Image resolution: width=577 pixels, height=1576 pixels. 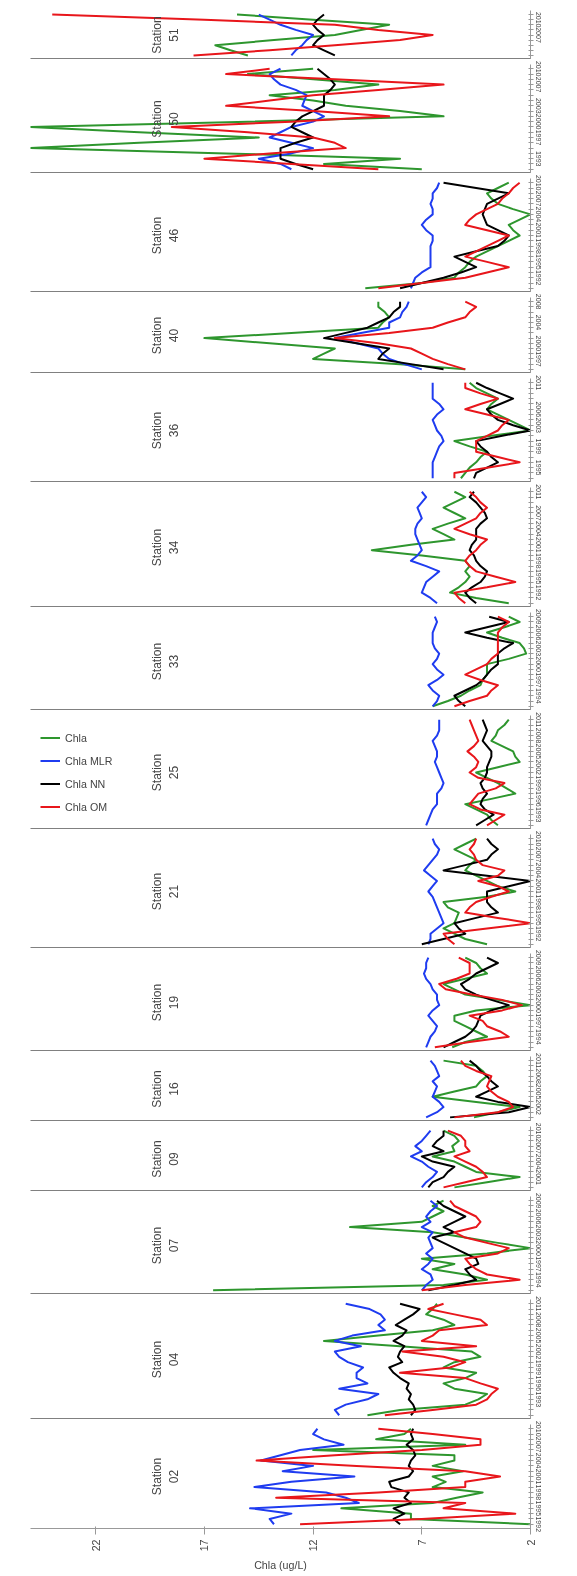 I want to click on annotation: Station 02, so click(x=165, y=1476).